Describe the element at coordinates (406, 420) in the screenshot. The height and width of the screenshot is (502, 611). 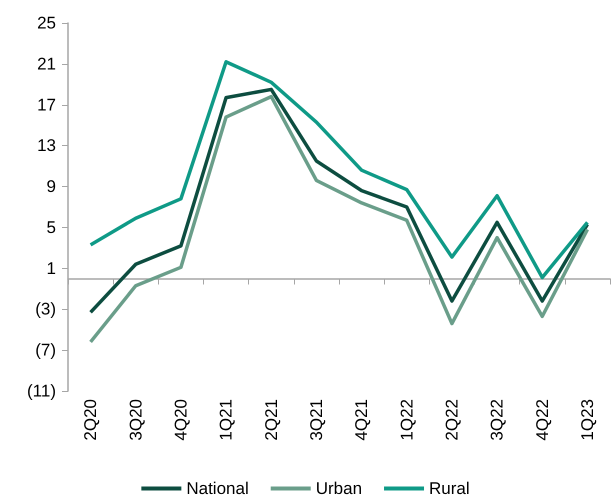
I see `x-tick-label: 1Q22` at that location.